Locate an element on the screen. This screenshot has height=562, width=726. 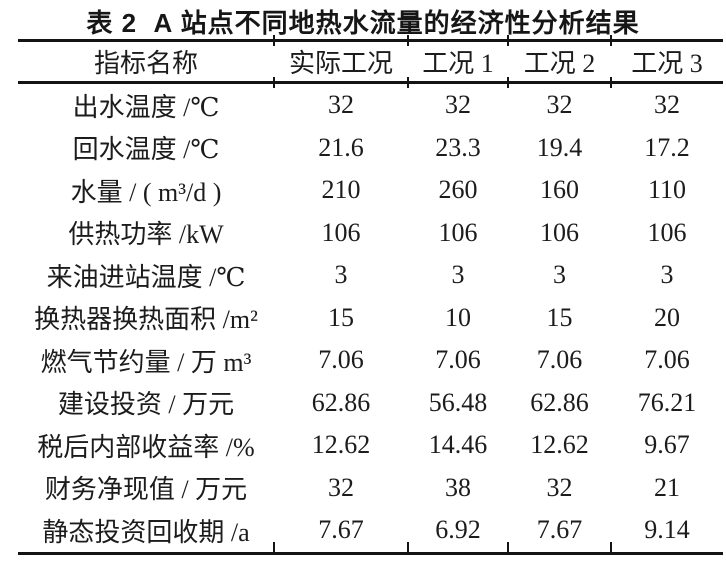
row-label: 建设投资 / 万元 is located at coordinates (146, 405).